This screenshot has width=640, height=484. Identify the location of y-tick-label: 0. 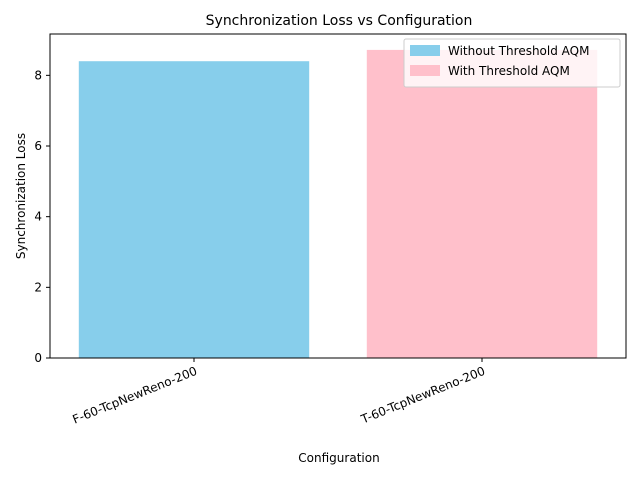
(38, 358).